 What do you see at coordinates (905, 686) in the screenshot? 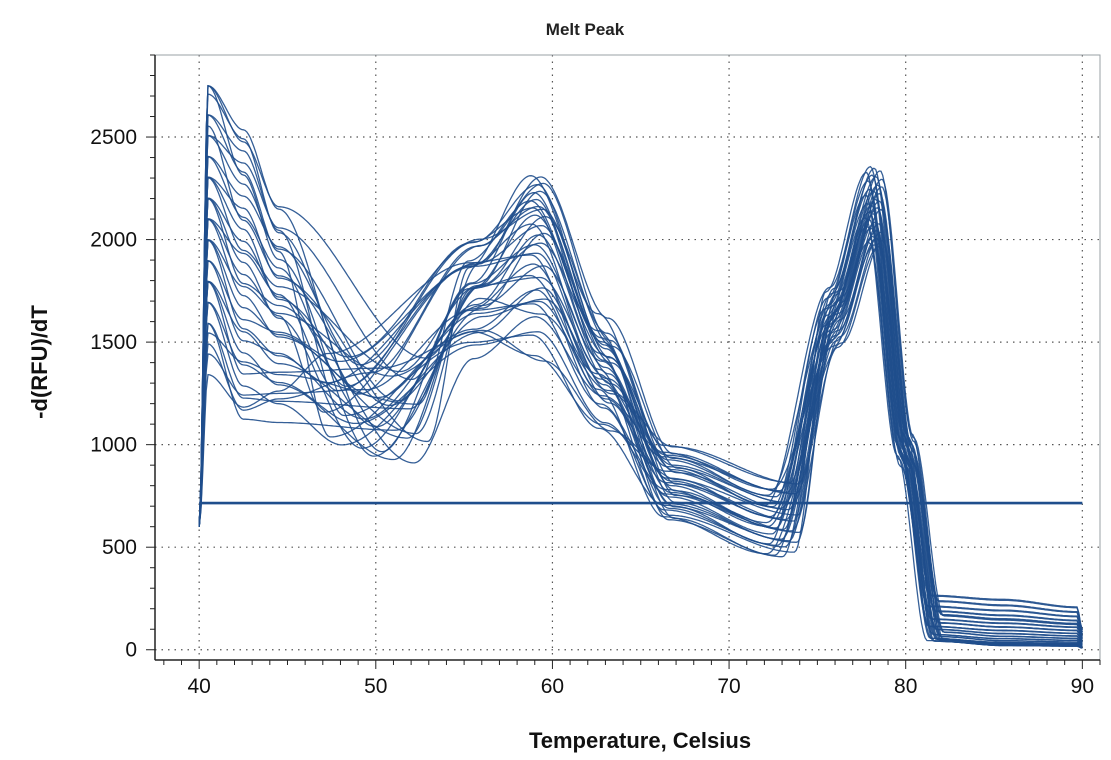
I see `x-tick-label-80: 80` at bounding box center [905, 686].